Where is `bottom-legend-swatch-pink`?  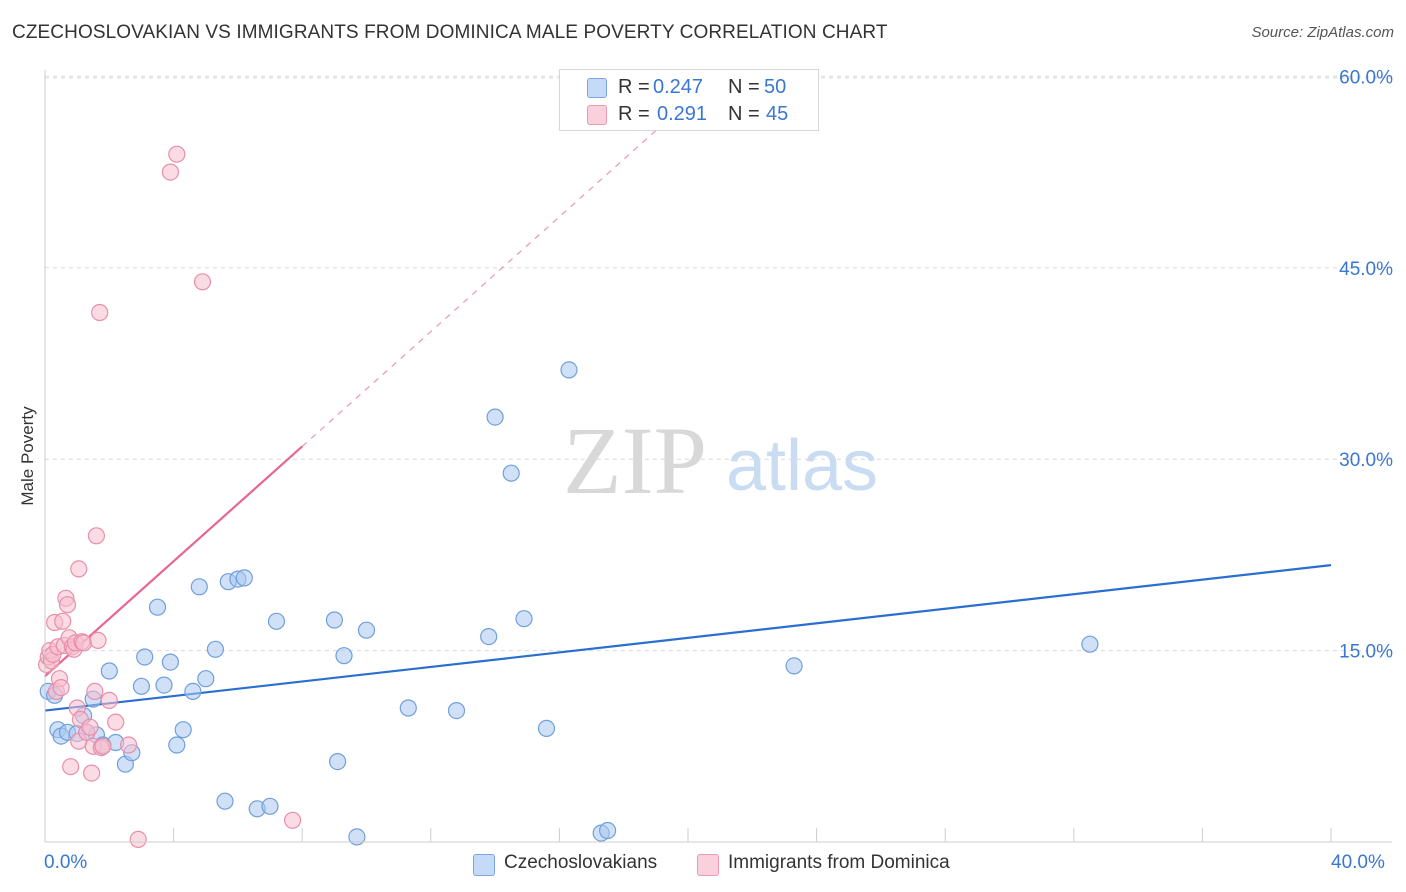
bottom-legend-swatch-pink is located at coordinates (708, 865).